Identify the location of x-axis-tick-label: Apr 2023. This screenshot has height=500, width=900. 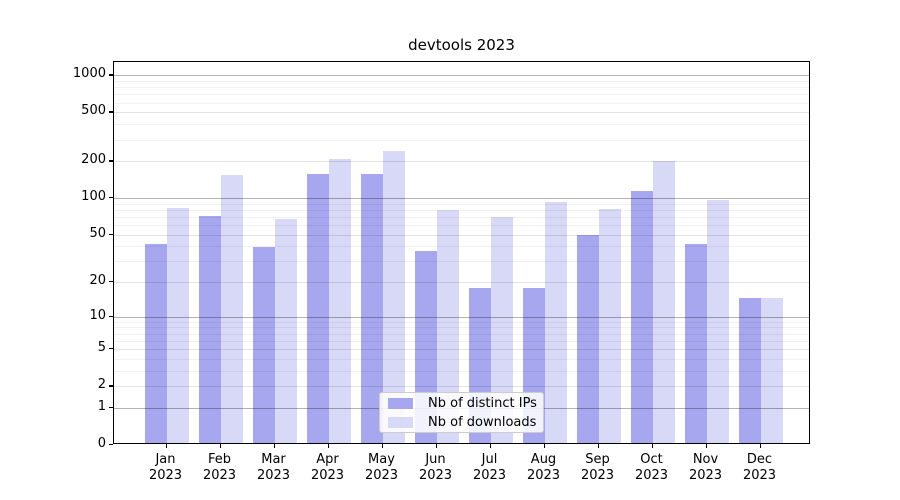
(328, 468).